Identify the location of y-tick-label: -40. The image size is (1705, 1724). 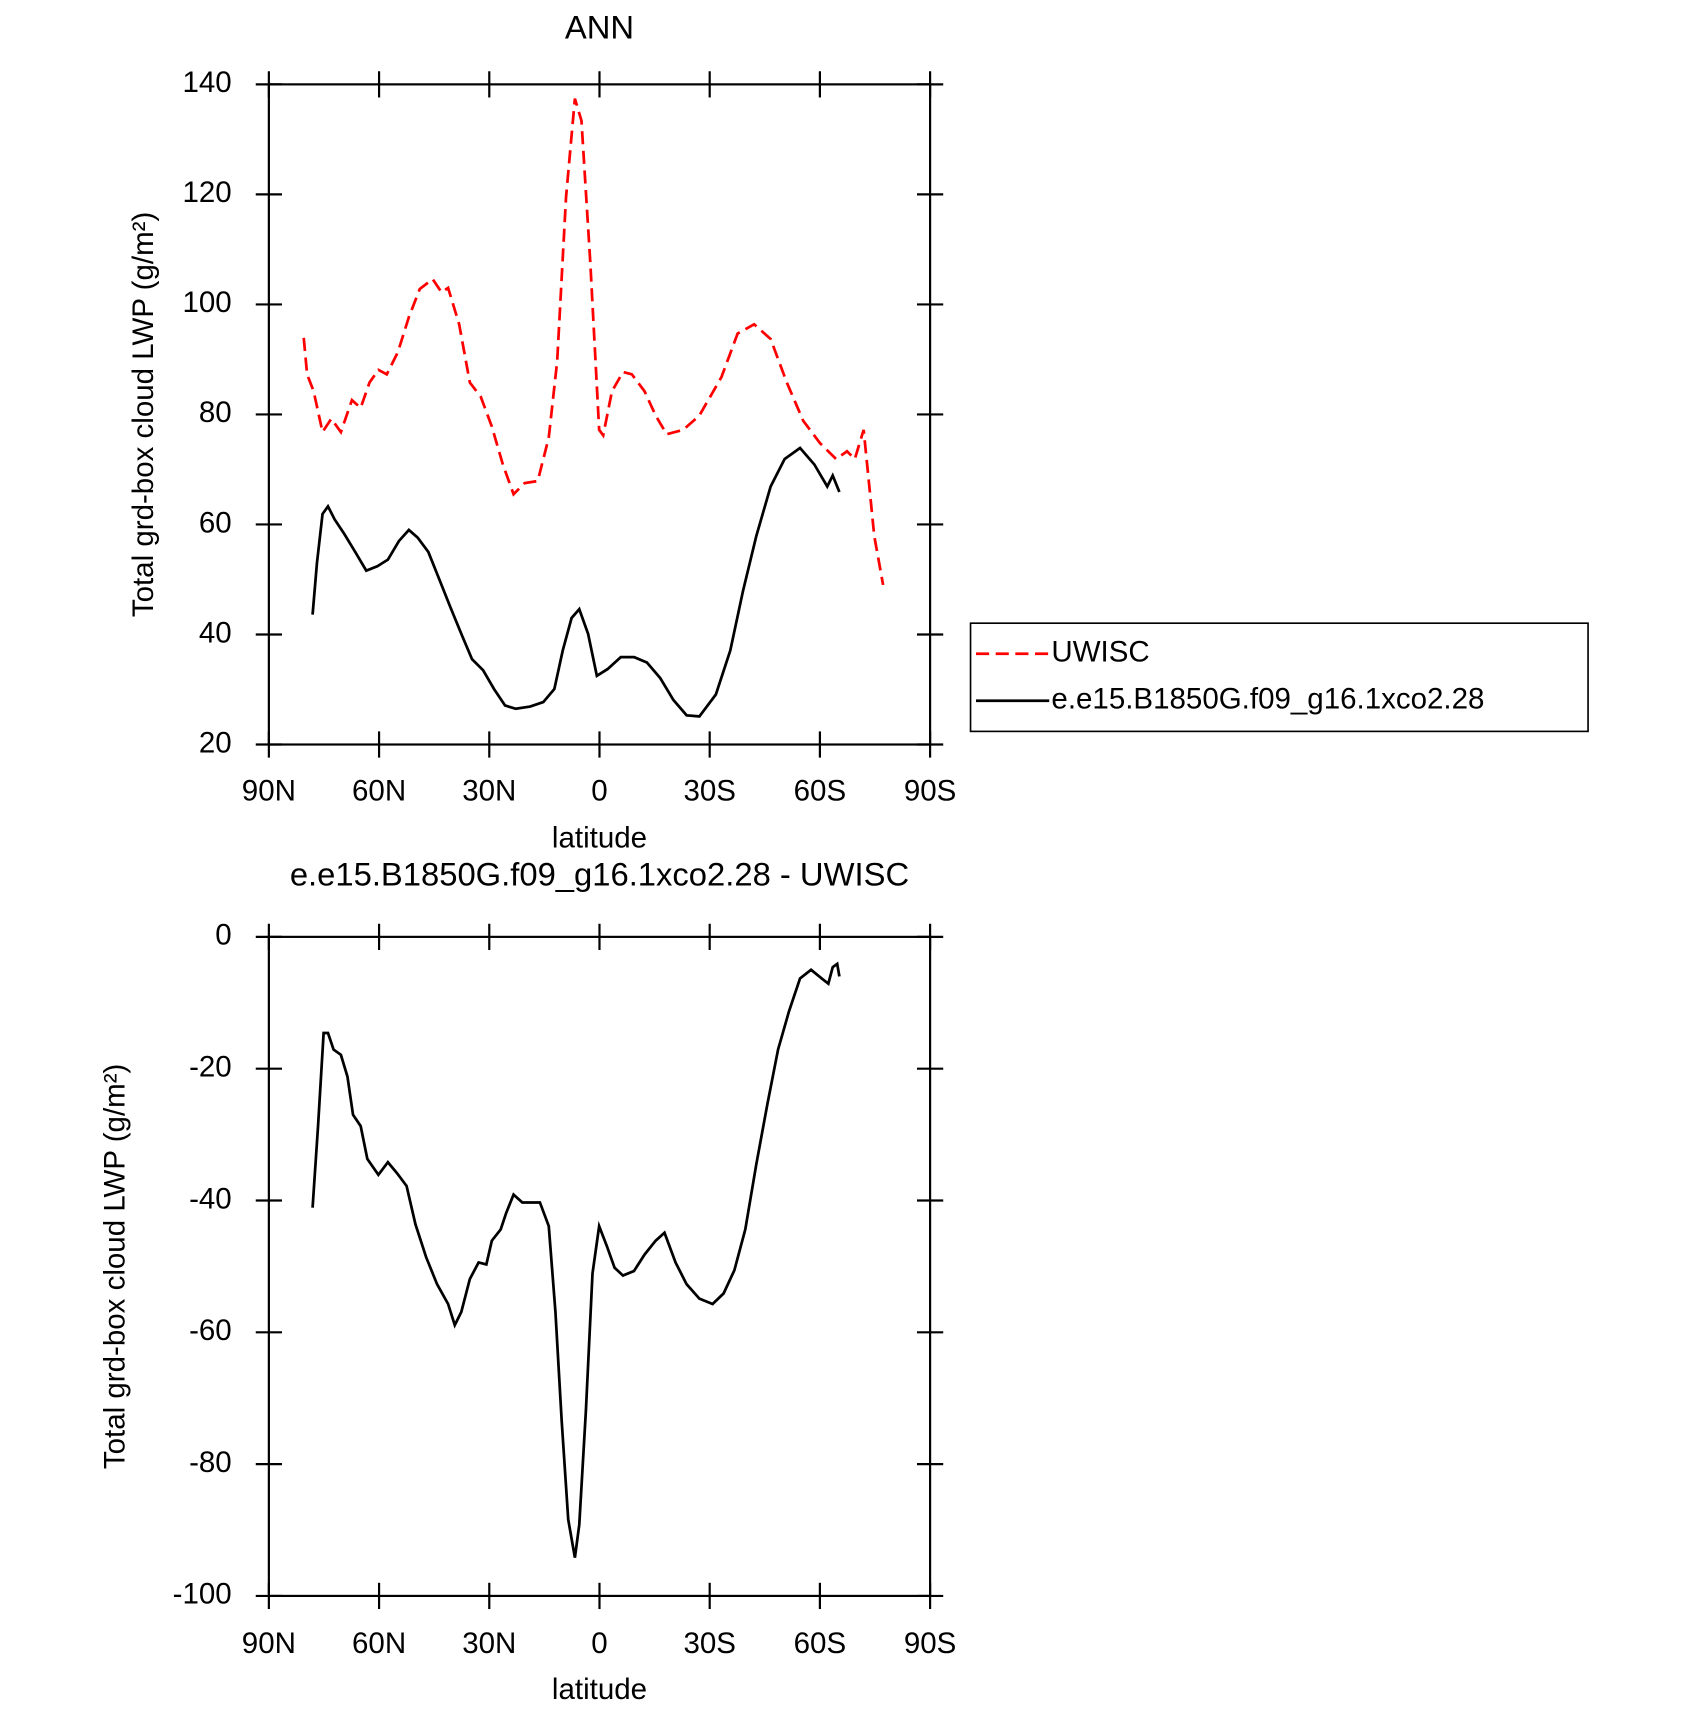
(210, 1198).